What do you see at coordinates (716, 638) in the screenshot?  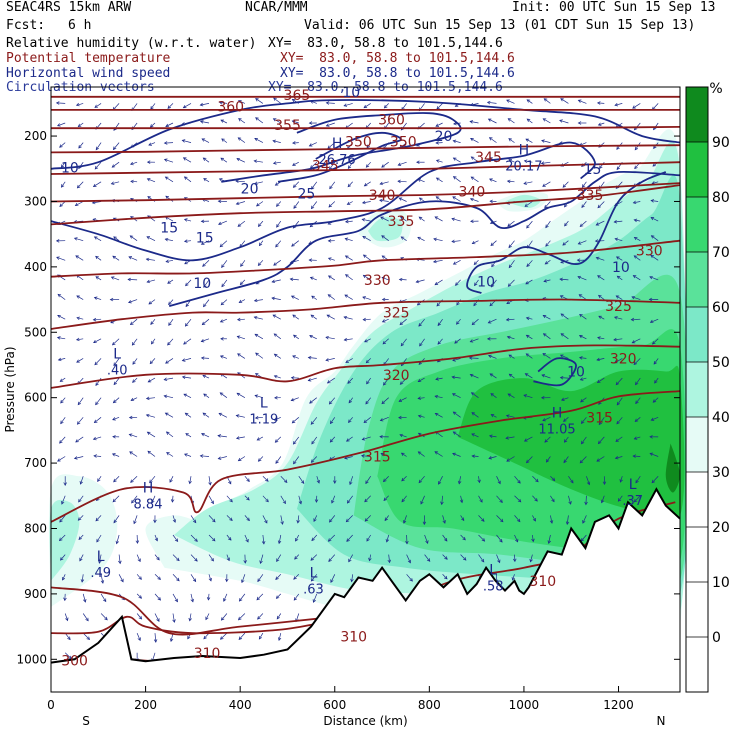 I see `colorbar-label: 0` at bounding box center [716, 638].